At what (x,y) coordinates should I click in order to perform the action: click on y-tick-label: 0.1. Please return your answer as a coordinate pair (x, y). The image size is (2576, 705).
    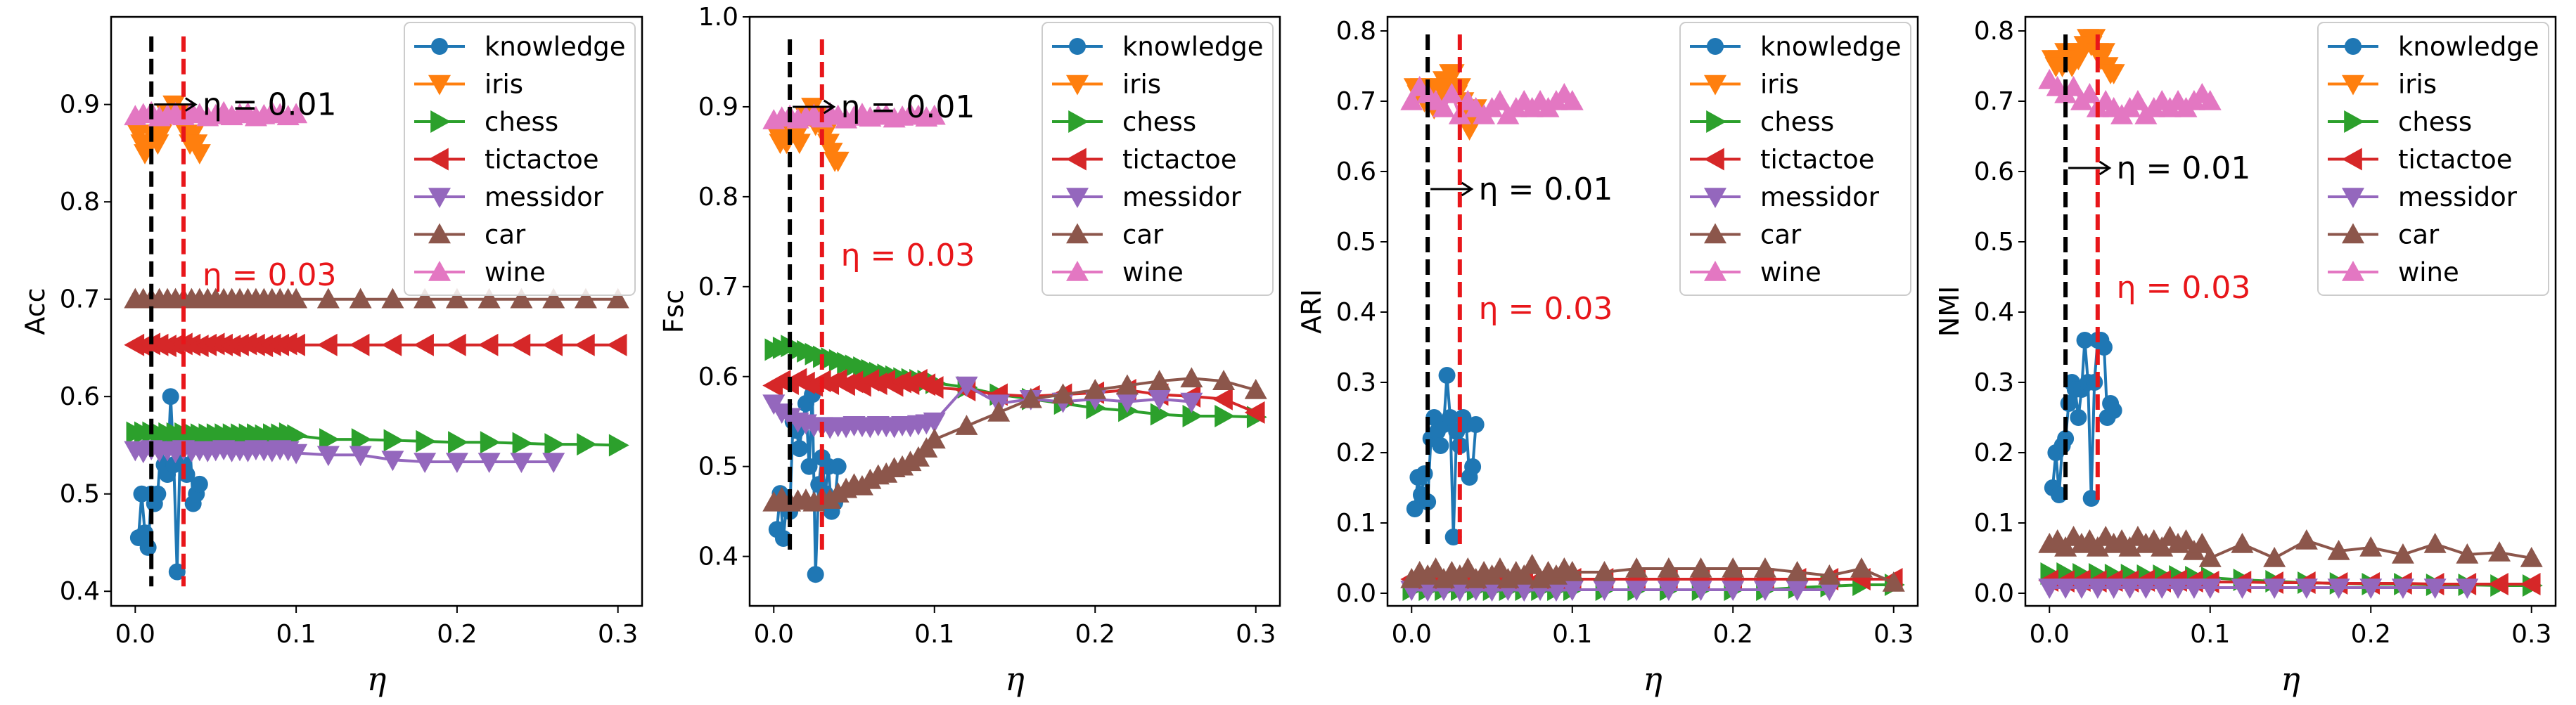
    Looking at the image, I should click on (1994, 523).